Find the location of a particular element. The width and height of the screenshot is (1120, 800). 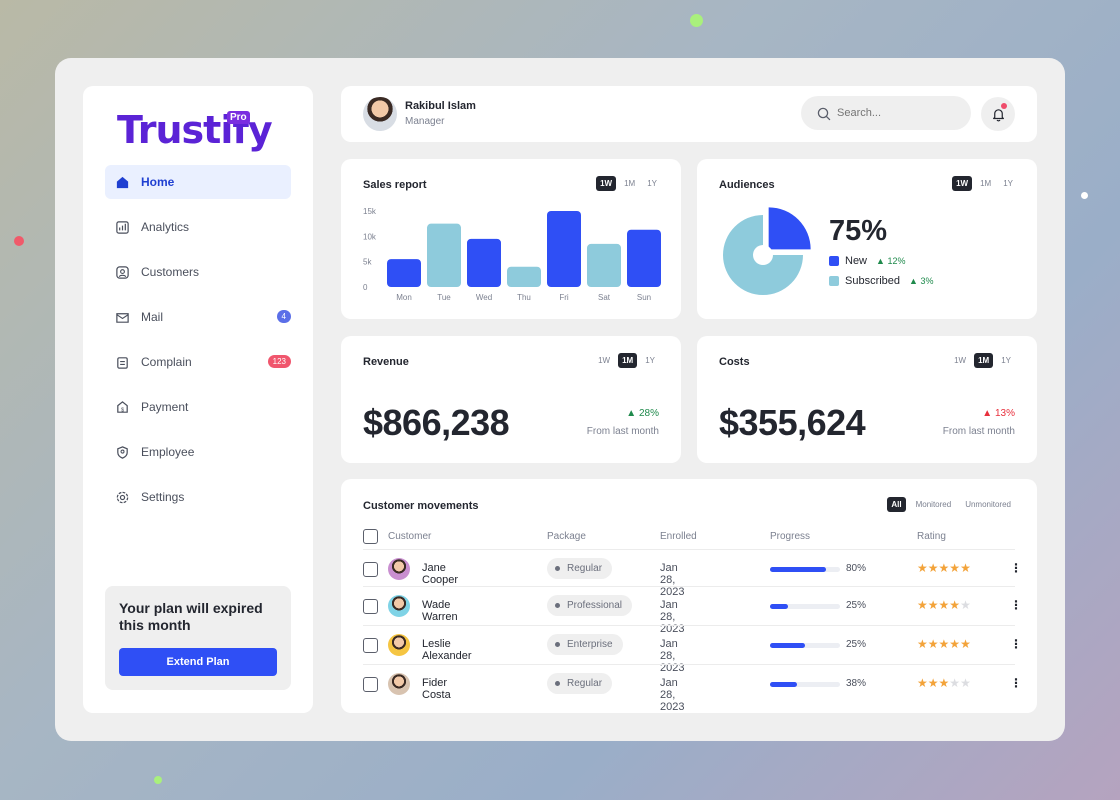

customers-icon is located at coordinates (122, 272).